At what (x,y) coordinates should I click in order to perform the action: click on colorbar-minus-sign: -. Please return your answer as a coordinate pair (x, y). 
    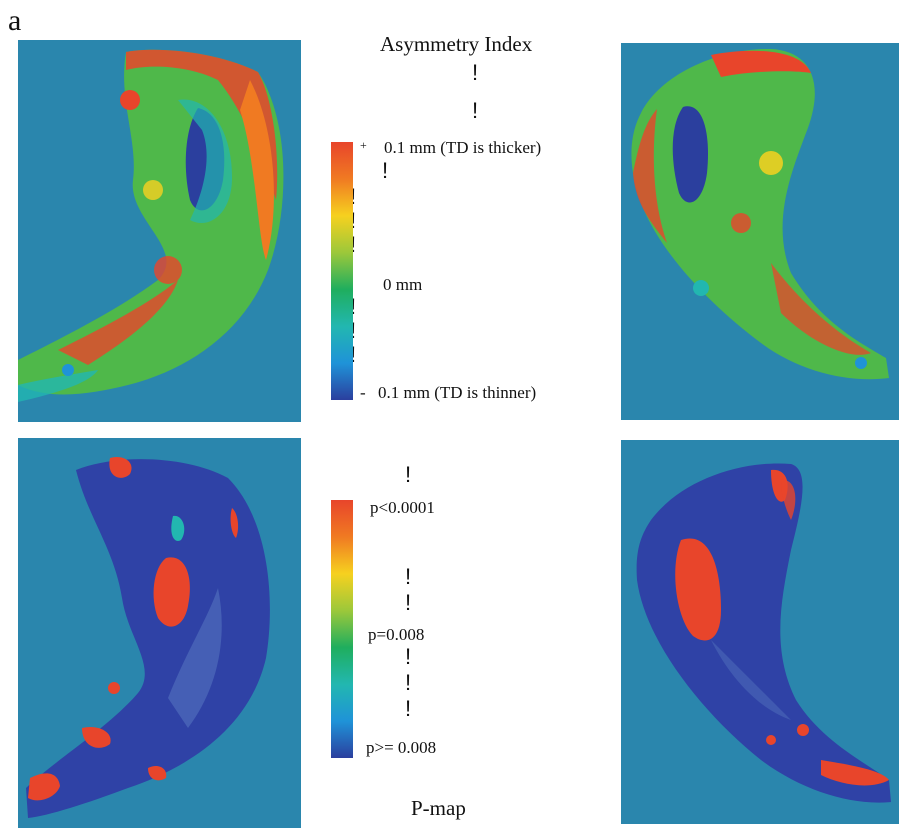
    Looking at the image, I should click on (363, 392).